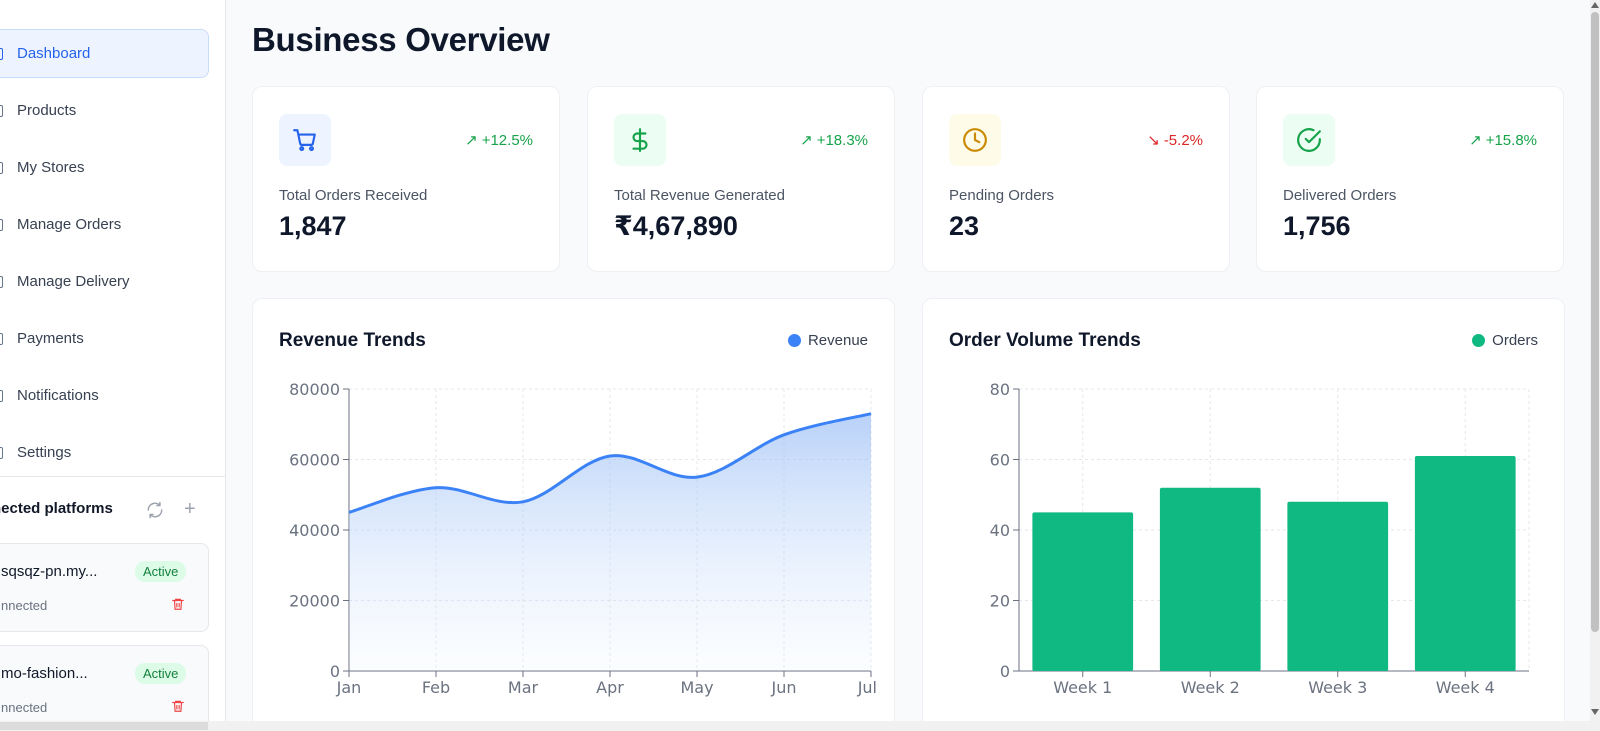 Image resolution: width=1600 pixels, height=731 pixels. What do you see at coordinates (112, 110) in the screenshot?
I see `sidebar-item-products: Products` at bounding box center [112, 110].